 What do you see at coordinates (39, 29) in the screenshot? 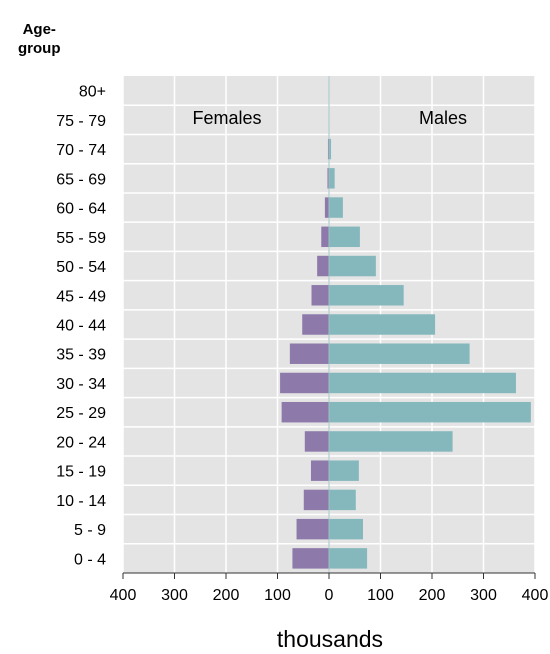
I see `y-axis-title-line-1: Age-` at bounding box center [39, 29].